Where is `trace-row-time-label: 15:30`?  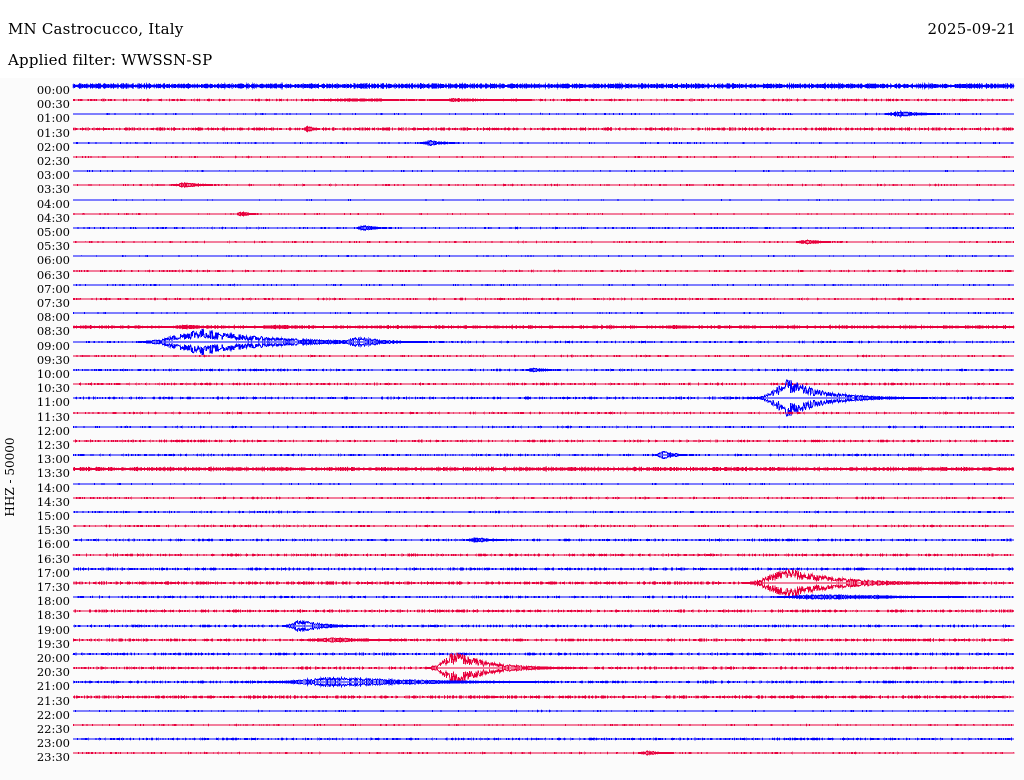 trace-row-time-label: 15:30 is located at coordinates (53, 530).